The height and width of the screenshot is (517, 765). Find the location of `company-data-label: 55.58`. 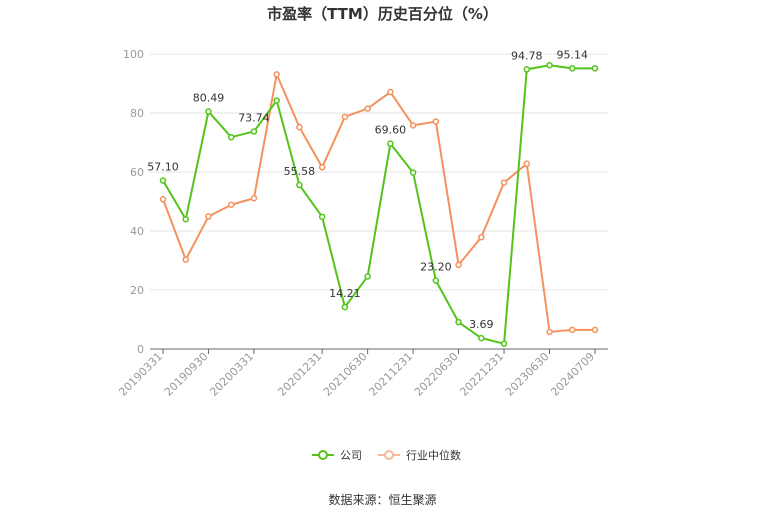

company-data-label: 55.58 is located at coordinates (300, 171).